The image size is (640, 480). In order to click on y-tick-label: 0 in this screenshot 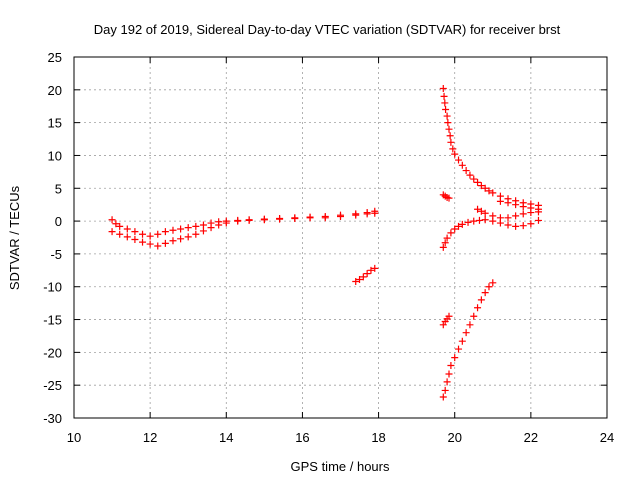, I will do `click(58, 221)`.